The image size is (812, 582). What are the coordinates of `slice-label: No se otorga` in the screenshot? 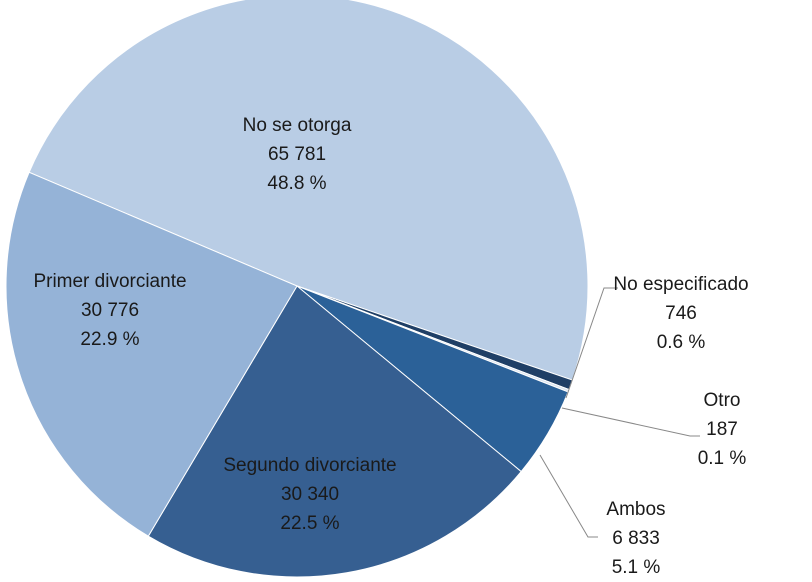 It's located at (297, 125).